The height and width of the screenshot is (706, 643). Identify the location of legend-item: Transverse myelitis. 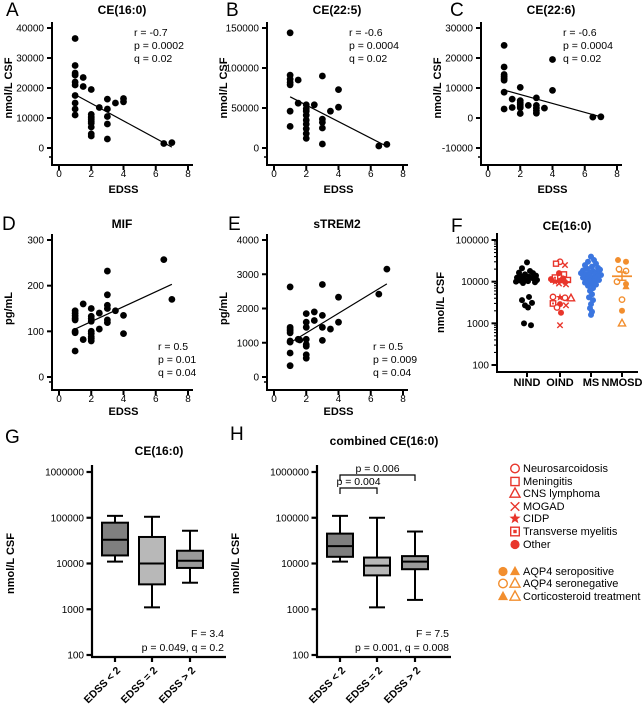
(564, 532).